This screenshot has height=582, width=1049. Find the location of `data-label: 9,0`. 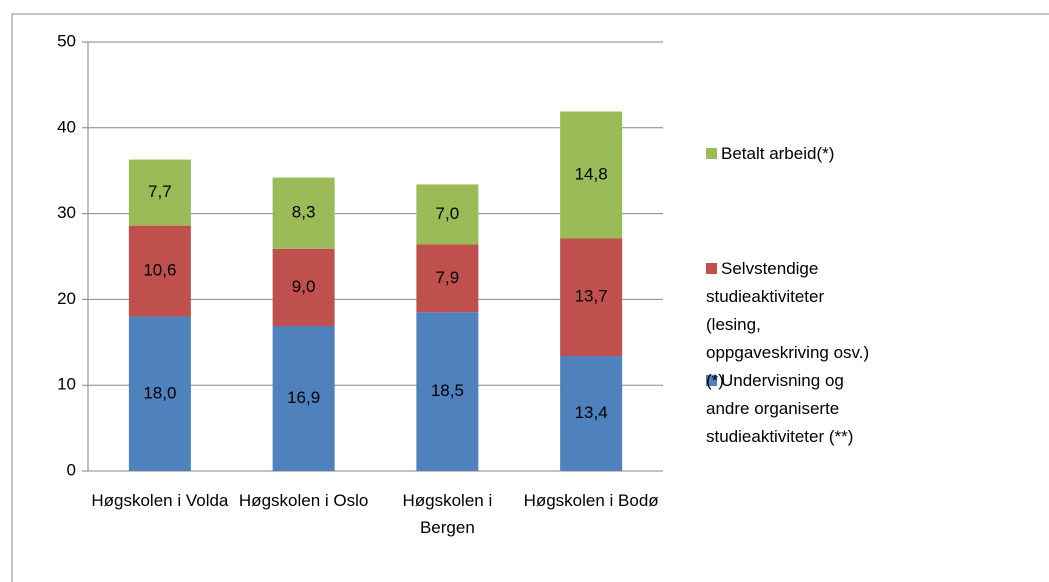

data-label: 9,0 is located at coordinates (304, 286).